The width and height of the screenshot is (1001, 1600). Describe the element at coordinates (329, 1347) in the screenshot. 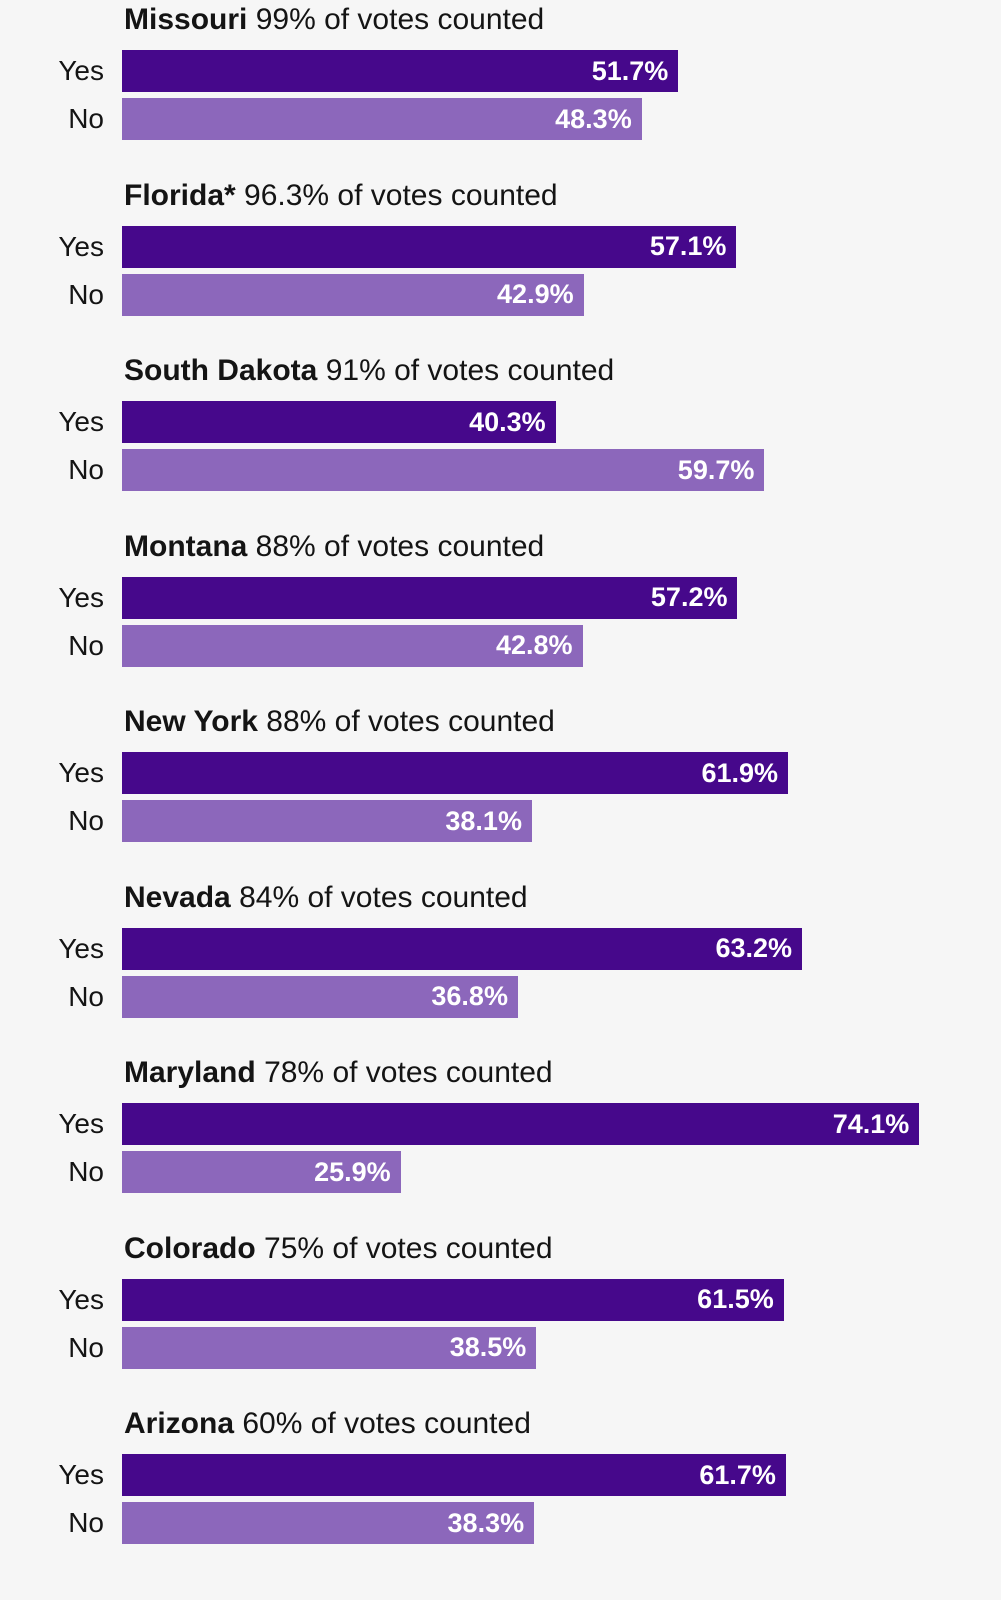

I see `no-bar-colorado: 38.5%` at that location.